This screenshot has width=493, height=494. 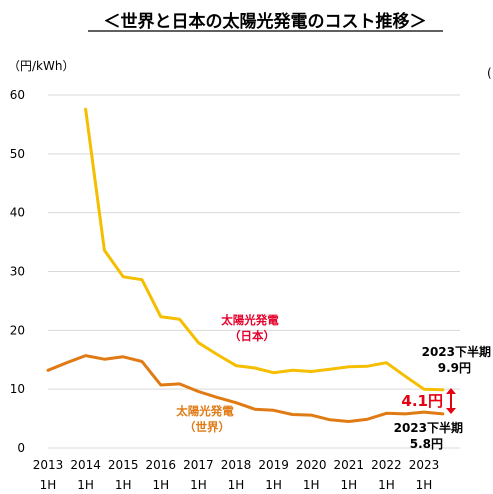 I want to click on y-axis-ticks: 0 10 20 30 40 50 60, so click(x=17, y=271).